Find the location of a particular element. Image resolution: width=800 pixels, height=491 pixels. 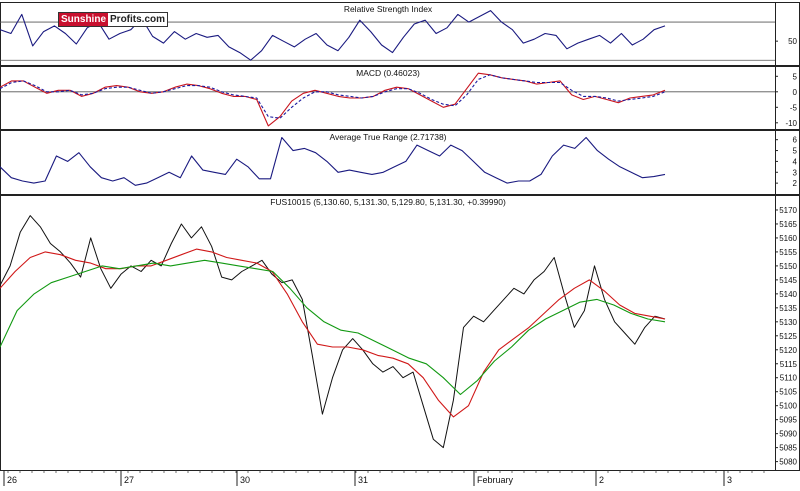

atr-ytick-label-3: 3 is located at coordinates (795, 172).